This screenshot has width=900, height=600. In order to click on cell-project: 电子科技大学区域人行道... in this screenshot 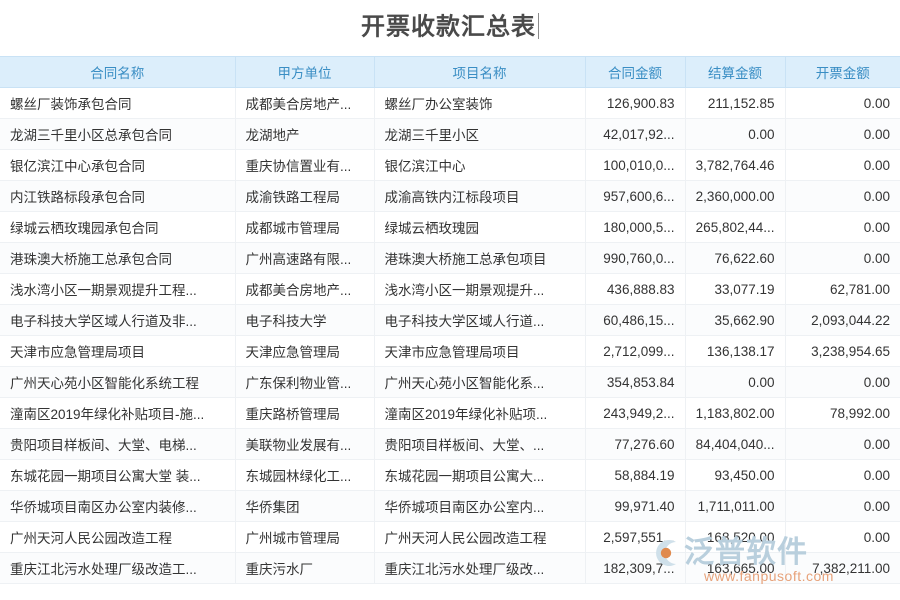, I will do `click(480, 320)`.